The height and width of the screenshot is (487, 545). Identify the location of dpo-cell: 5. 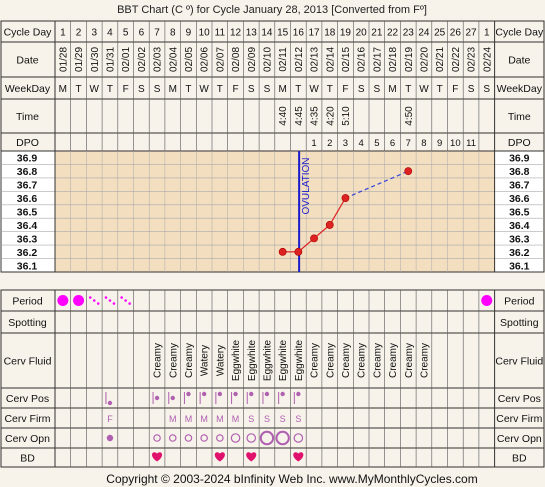
(376, 143).